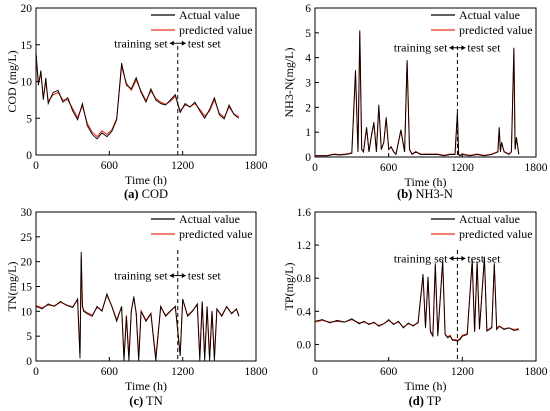  Describe the element at coordinates (27, 213) in the screenshot. I see `y-tick-label: 30` at that location.